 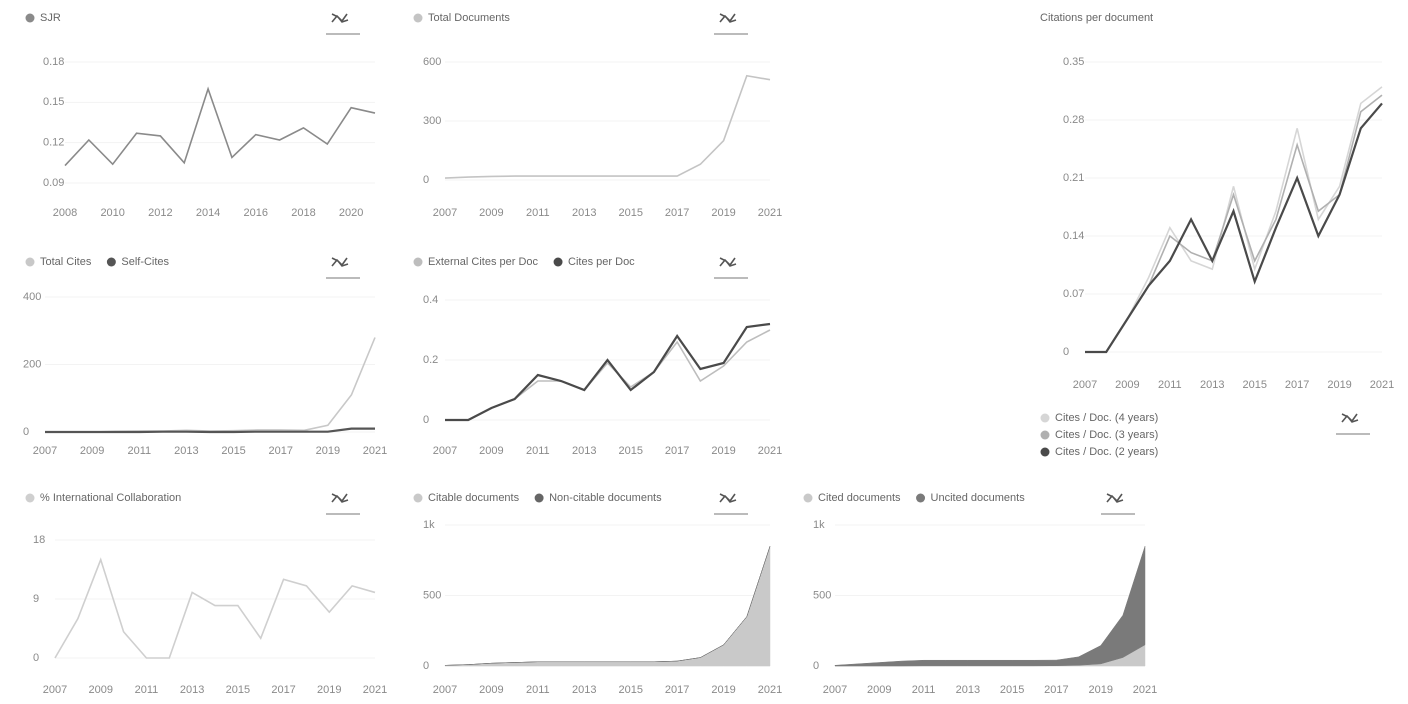 I want to click on legend-label: Total Documents, so click(x=469, y=18).